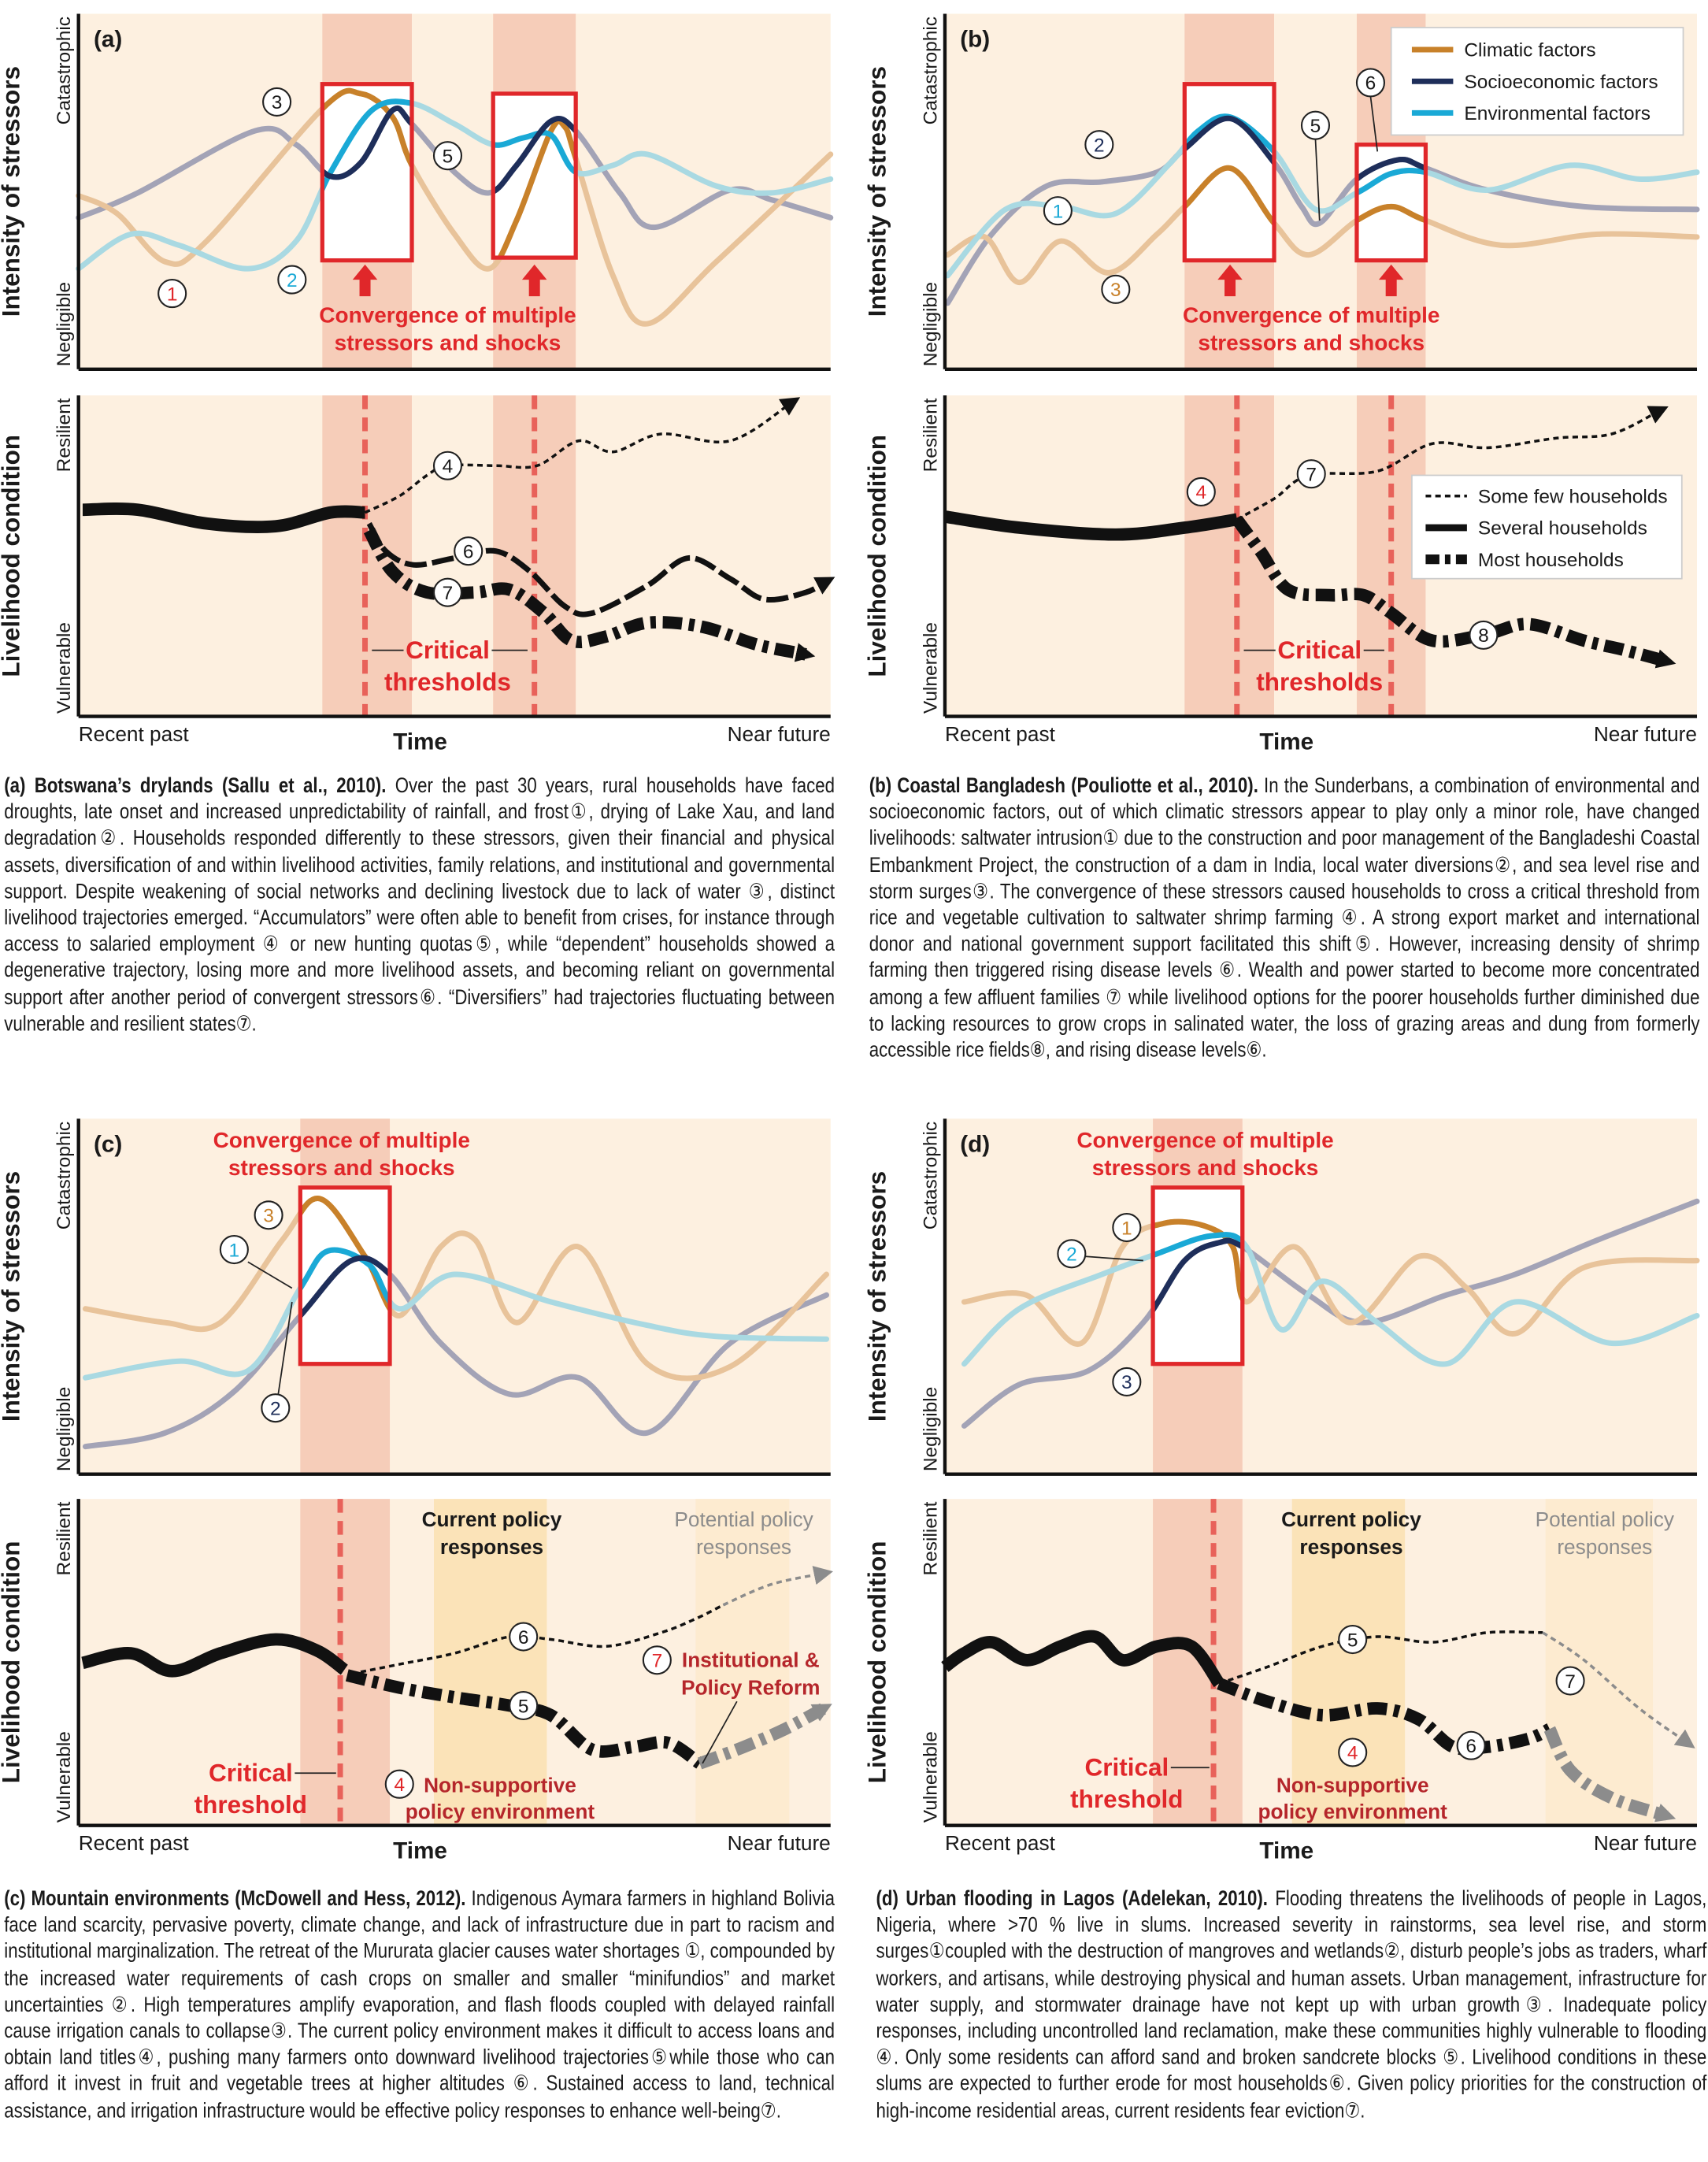 The image size is (1708, 2162). What do you see at coordinates (600, 569) in the screenshot?
I see `livelihood-trajectory-dashed` at bounding box center [600, 569].